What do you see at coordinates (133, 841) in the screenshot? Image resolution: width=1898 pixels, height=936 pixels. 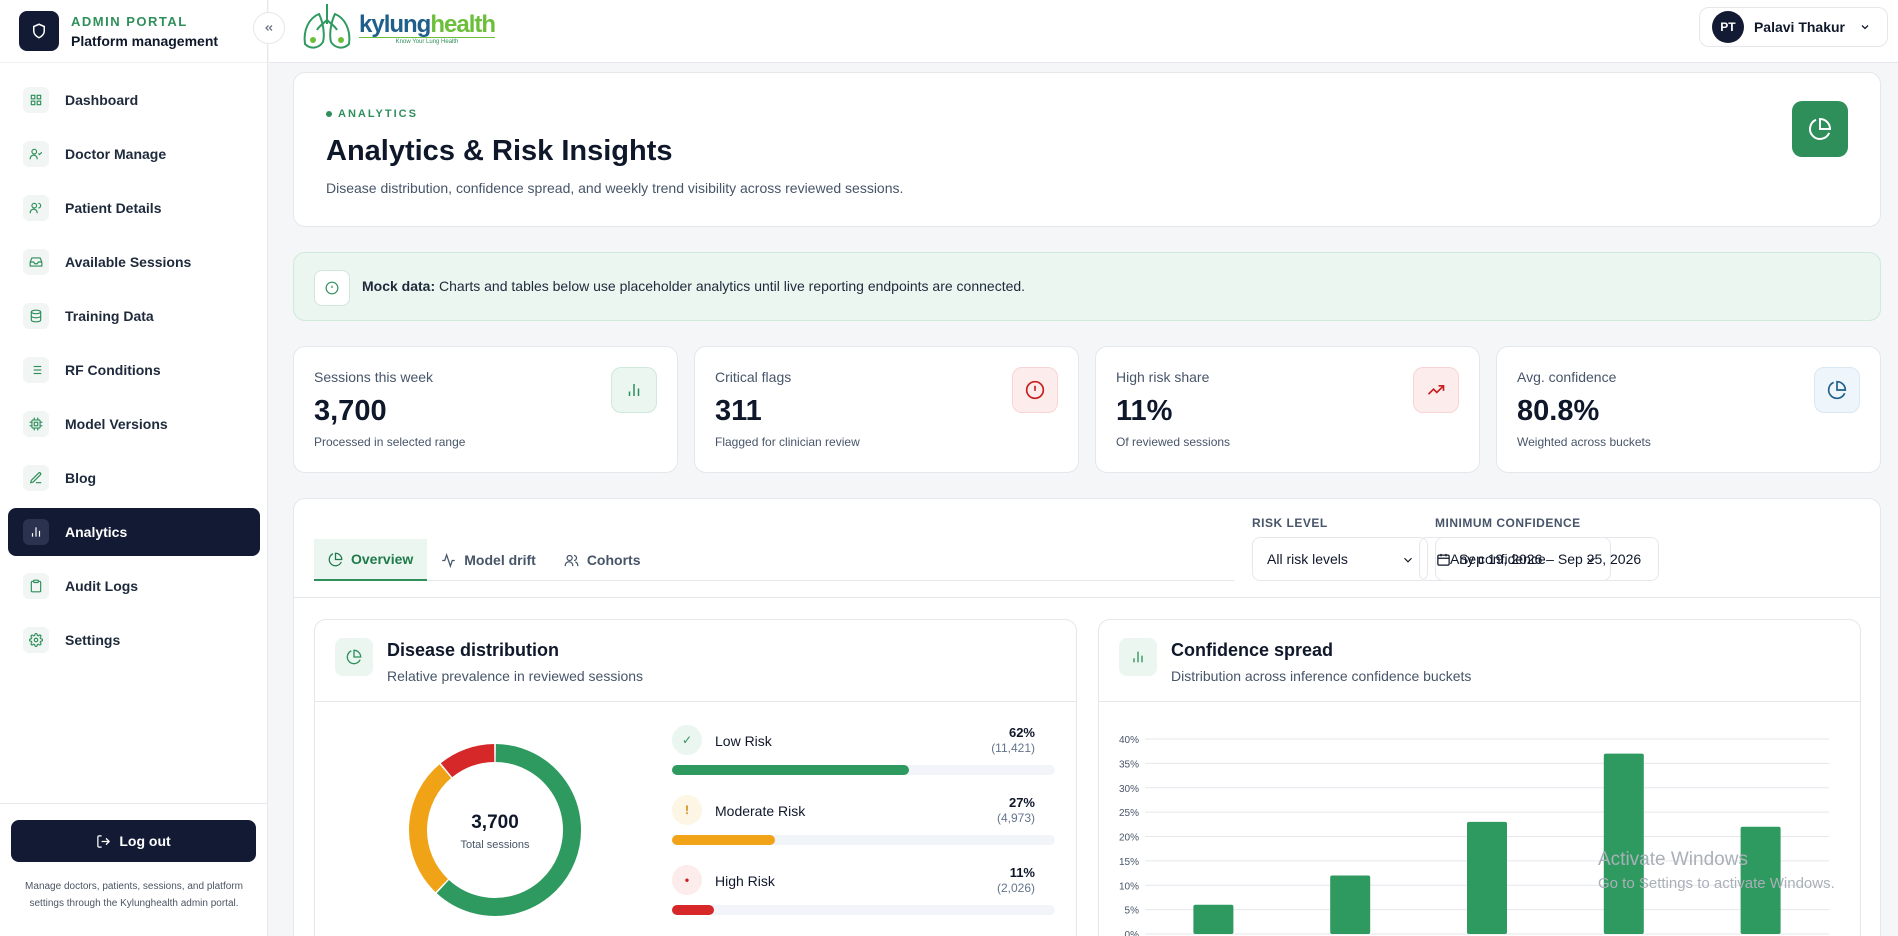 I see `logout-button: Log out` at bounding box center [133, 841].